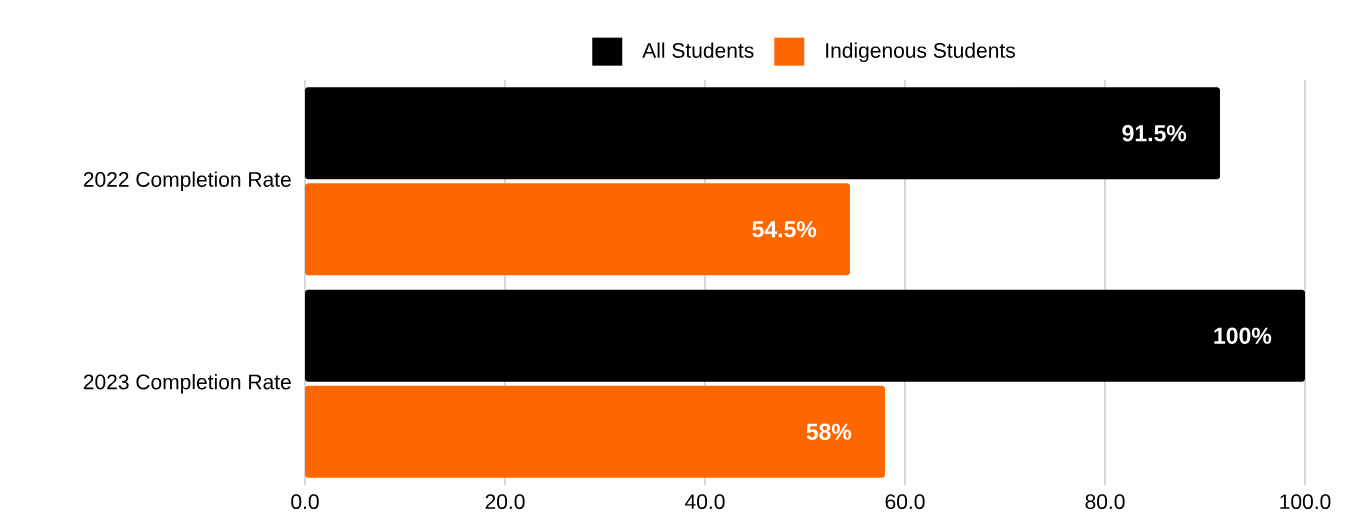  I want to click on x-tick-label: 40.0, so click(705, 502).